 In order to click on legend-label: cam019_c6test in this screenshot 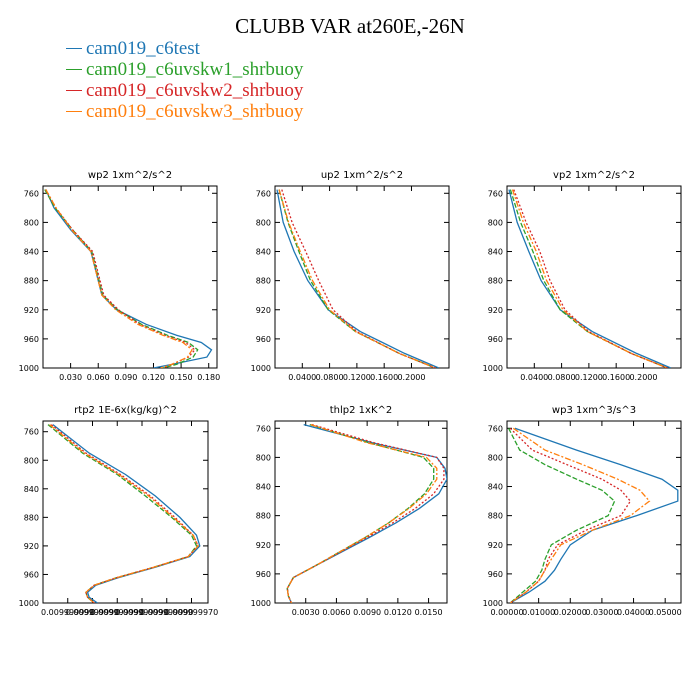, I will do `click(143, 48)`.